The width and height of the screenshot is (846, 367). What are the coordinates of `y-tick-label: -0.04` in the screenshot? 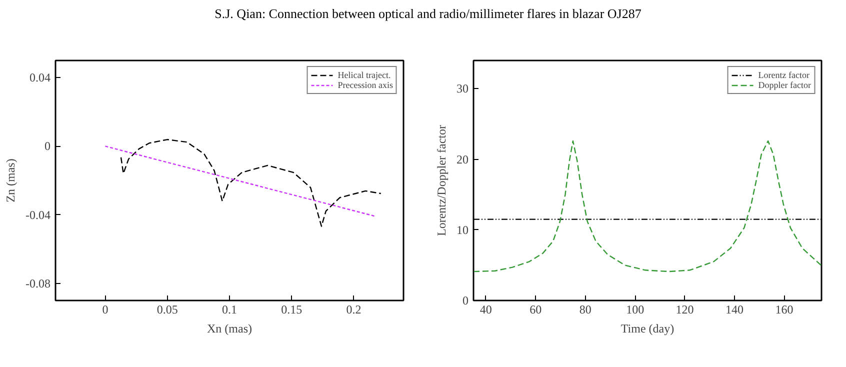 It's located at (38, 215).